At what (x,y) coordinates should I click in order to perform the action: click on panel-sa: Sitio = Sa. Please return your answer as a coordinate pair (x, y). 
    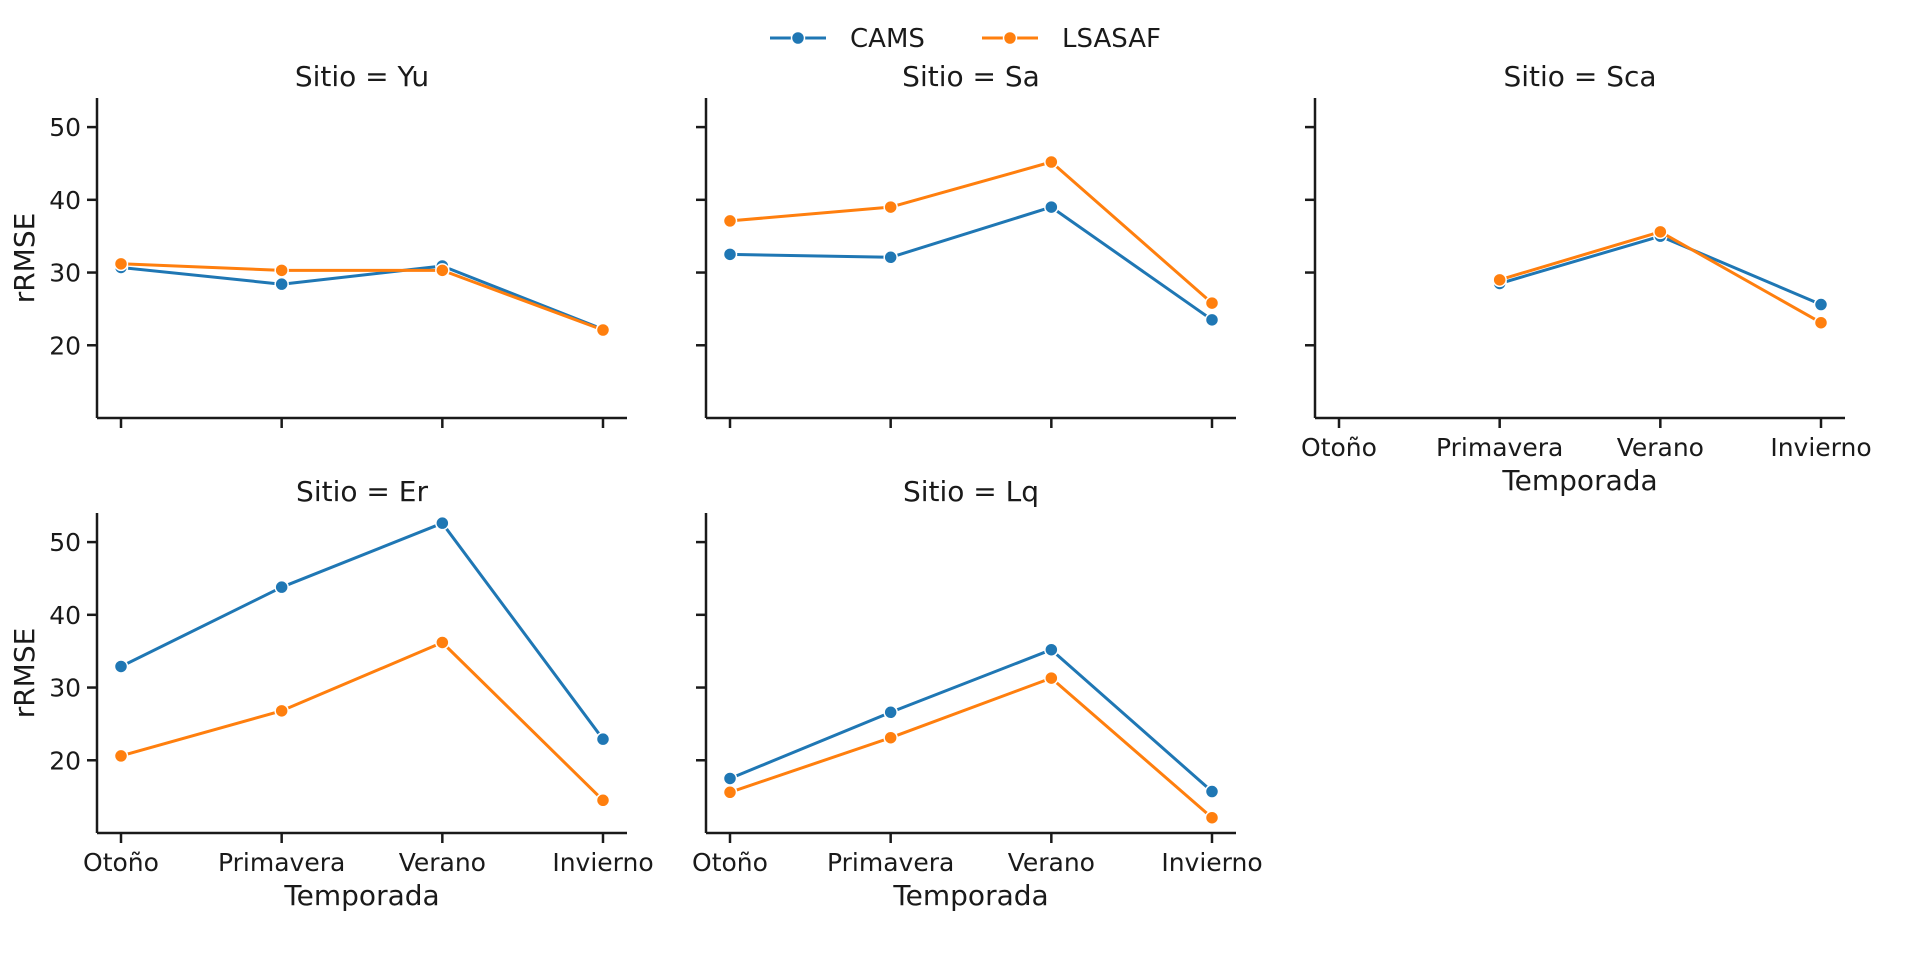
    Looking at the image, I should click on (966, 244).